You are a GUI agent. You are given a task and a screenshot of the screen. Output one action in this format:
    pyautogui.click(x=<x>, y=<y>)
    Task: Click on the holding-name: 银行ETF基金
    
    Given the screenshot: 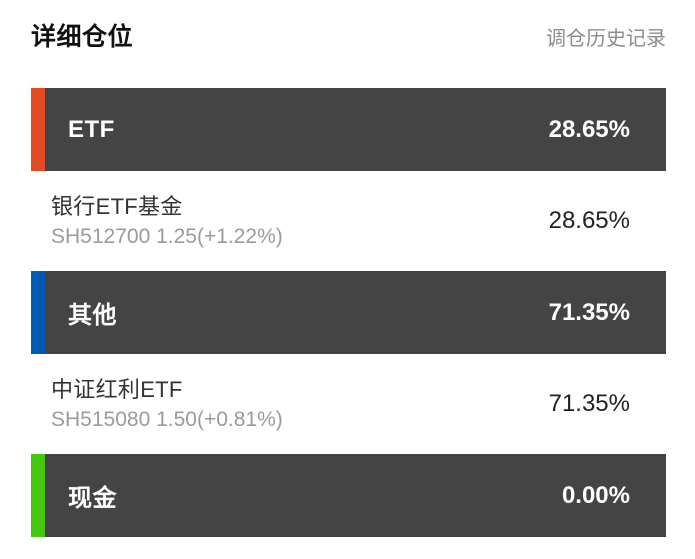 What is the action you would take?
    pyautogui.click(x=117, y=206)
    